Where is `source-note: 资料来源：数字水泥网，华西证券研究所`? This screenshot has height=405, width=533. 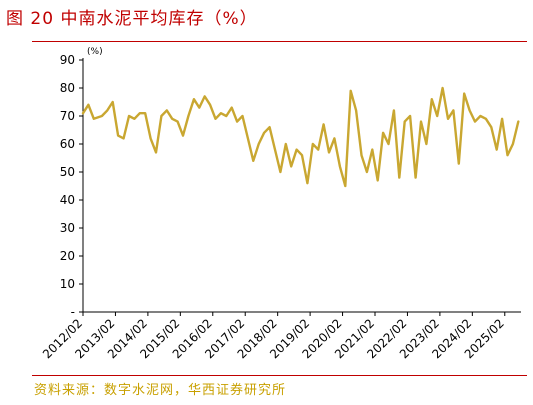
source-note: 资料来源：数字水泥网，华西证券研究所 is located at coordinates (160, 390).